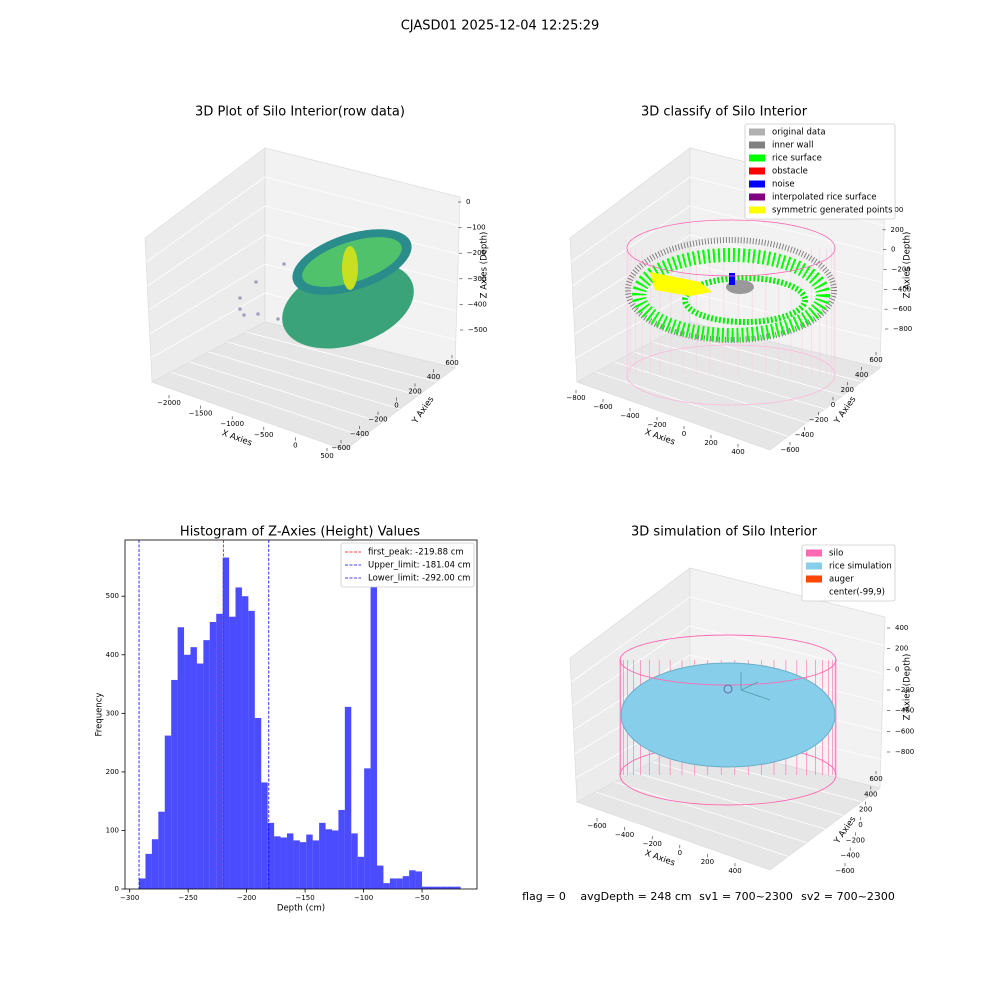  Describe the element at coordinates (112, 713) in the screenshot. I see `y-tick-label: 300` at that location.